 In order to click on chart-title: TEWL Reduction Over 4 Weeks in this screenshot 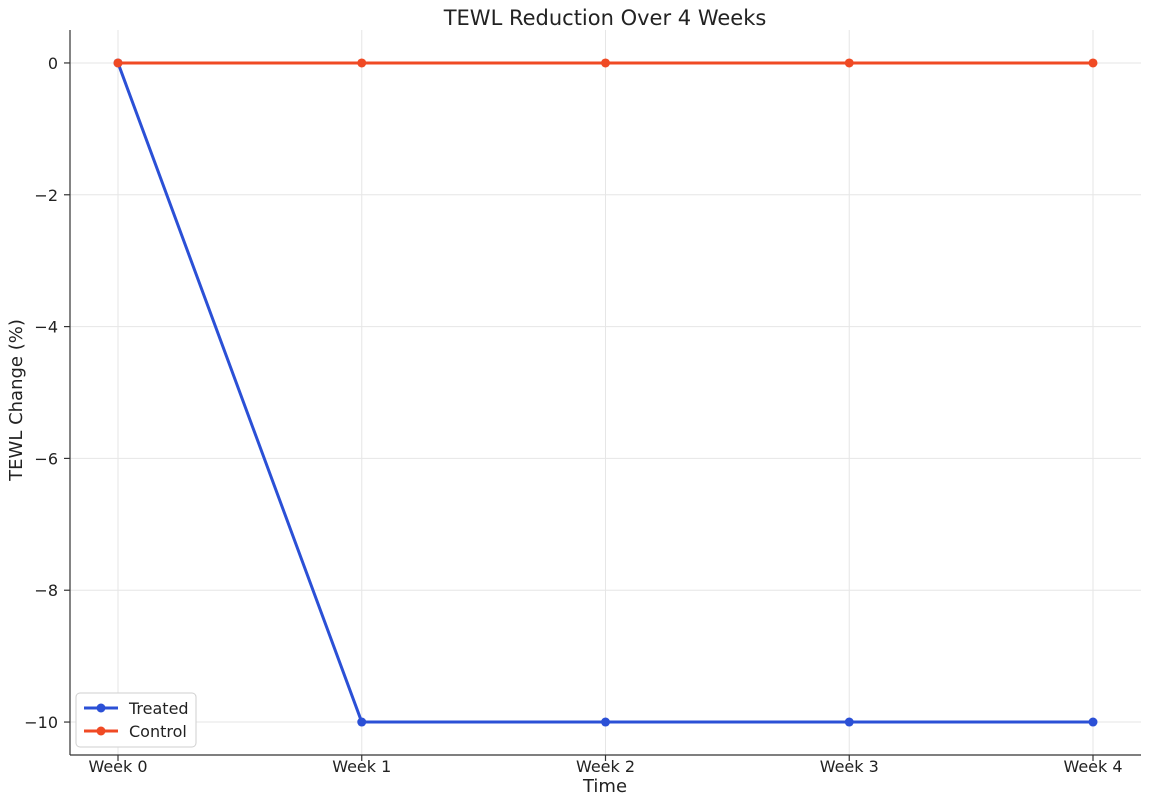, I will do `click(605, 18)`.